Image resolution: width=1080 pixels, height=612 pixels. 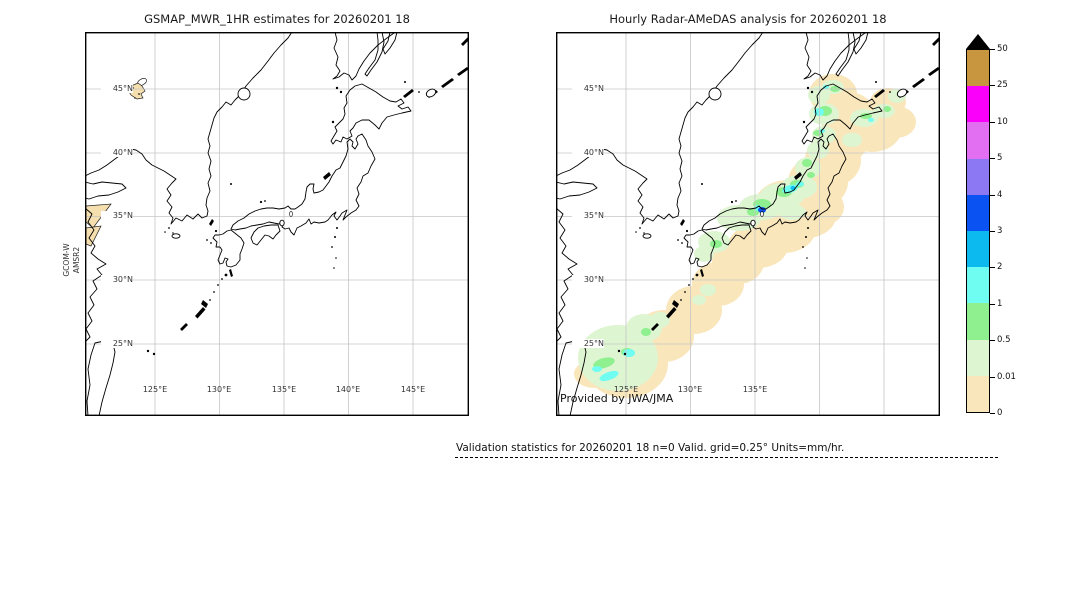 I want to click on left-lat-35: 35°N, so click(x=117, y=215).